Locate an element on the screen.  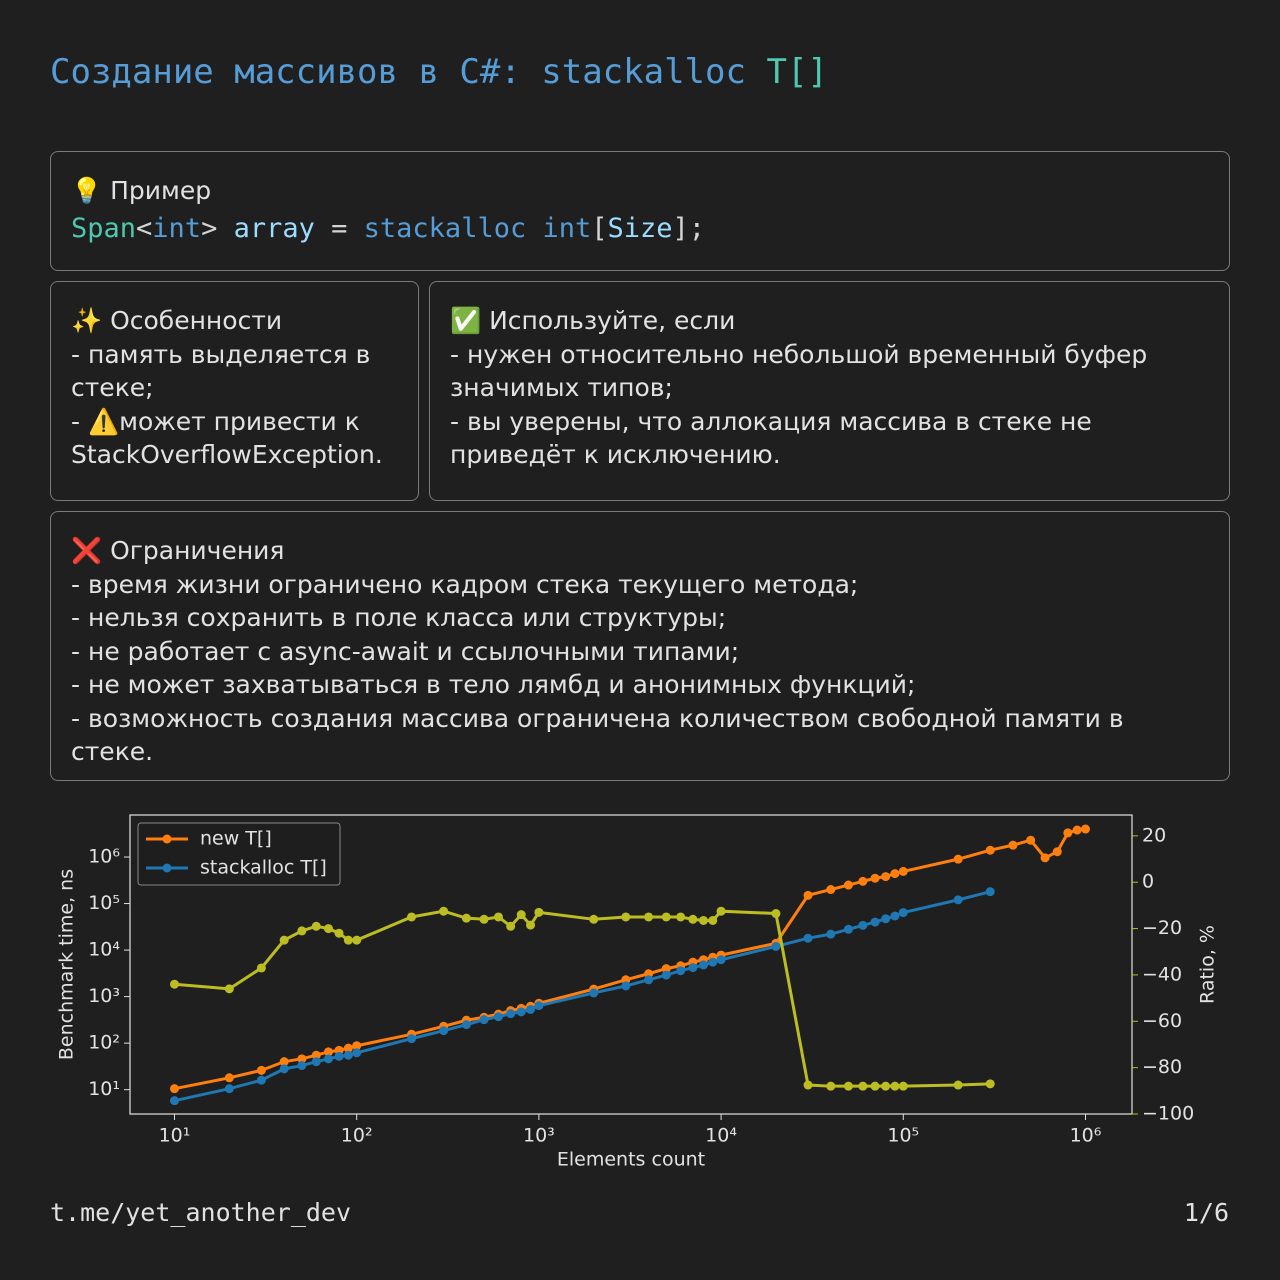
code-token: ]; is located at coordinates (689, 228).